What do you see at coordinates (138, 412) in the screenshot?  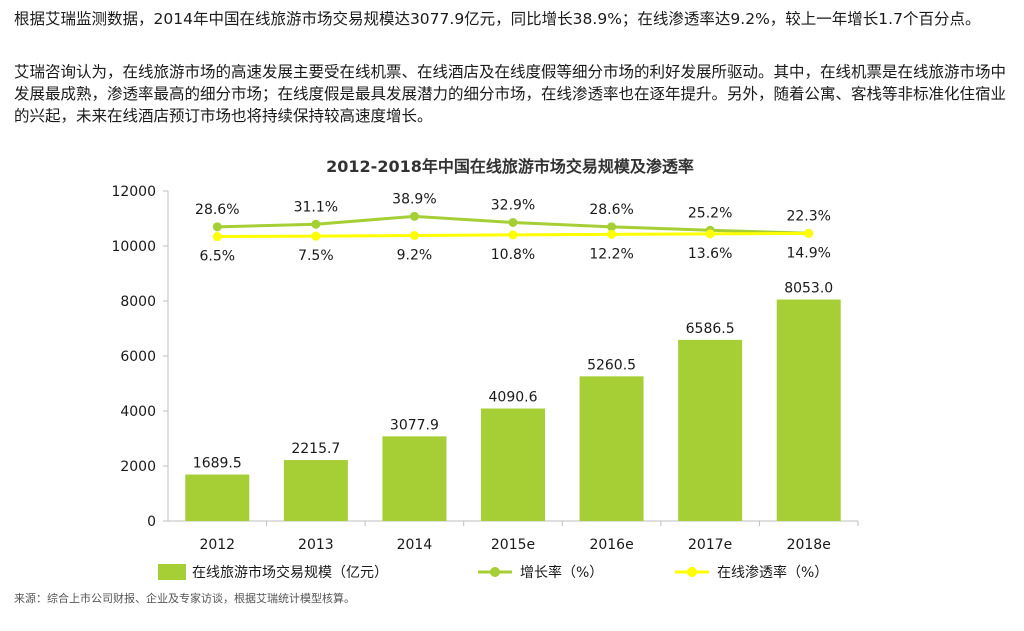 I see `y-tick-label: 4000` at bounding box center [138, 412].